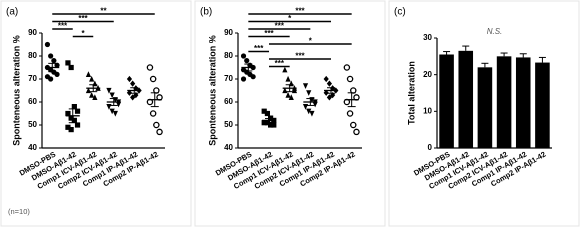 This screenshot has width=580, height=240. Describe the element at coordinates (12, 12) in the screenshot. I see `panel-label: (a)` at that location.